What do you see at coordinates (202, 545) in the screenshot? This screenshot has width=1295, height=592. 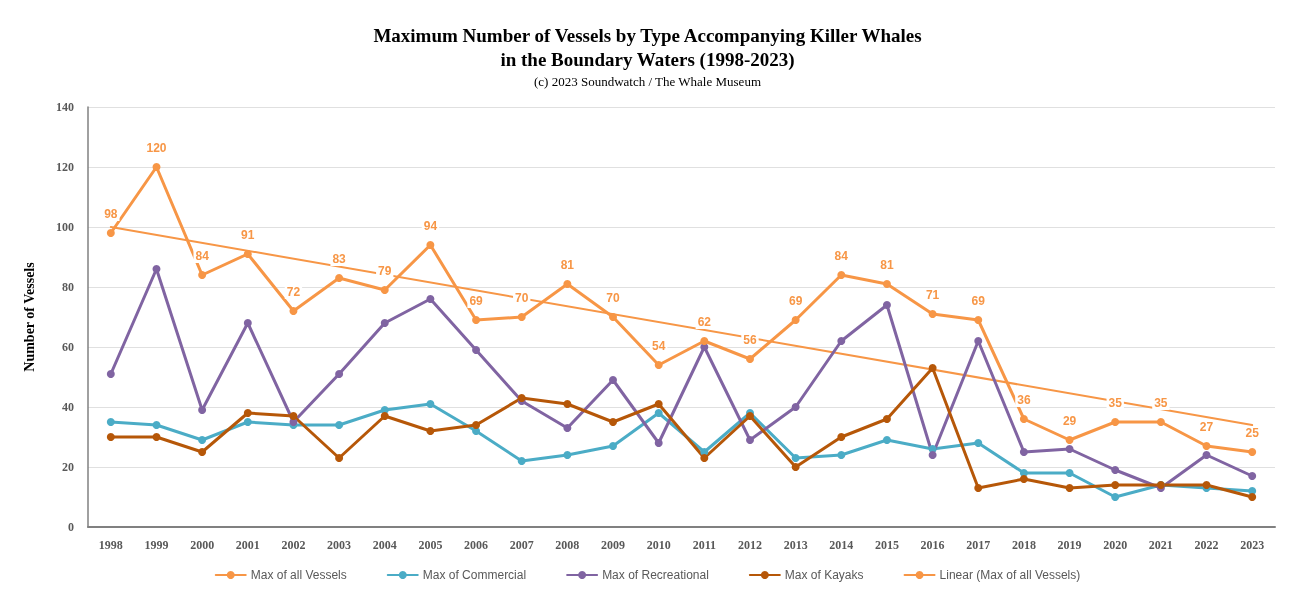 I see `x-tick-label: 2000` at bounding box center [202, 545].